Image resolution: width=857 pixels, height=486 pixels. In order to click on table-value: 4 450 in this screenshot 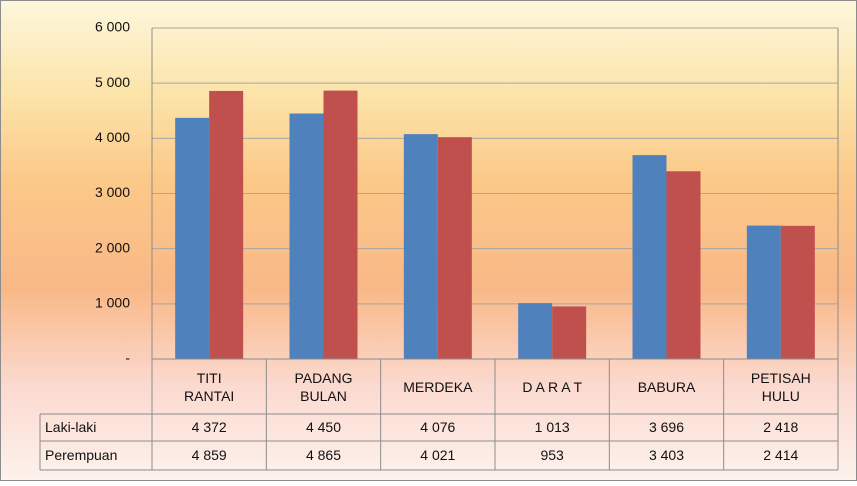, I will do `click(323, 427)`.